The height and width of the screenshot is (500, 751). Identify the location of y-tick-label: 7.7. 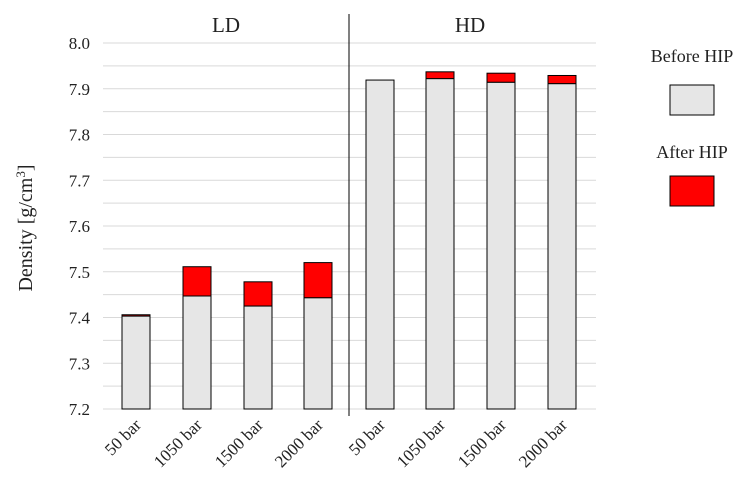
(80, 180).